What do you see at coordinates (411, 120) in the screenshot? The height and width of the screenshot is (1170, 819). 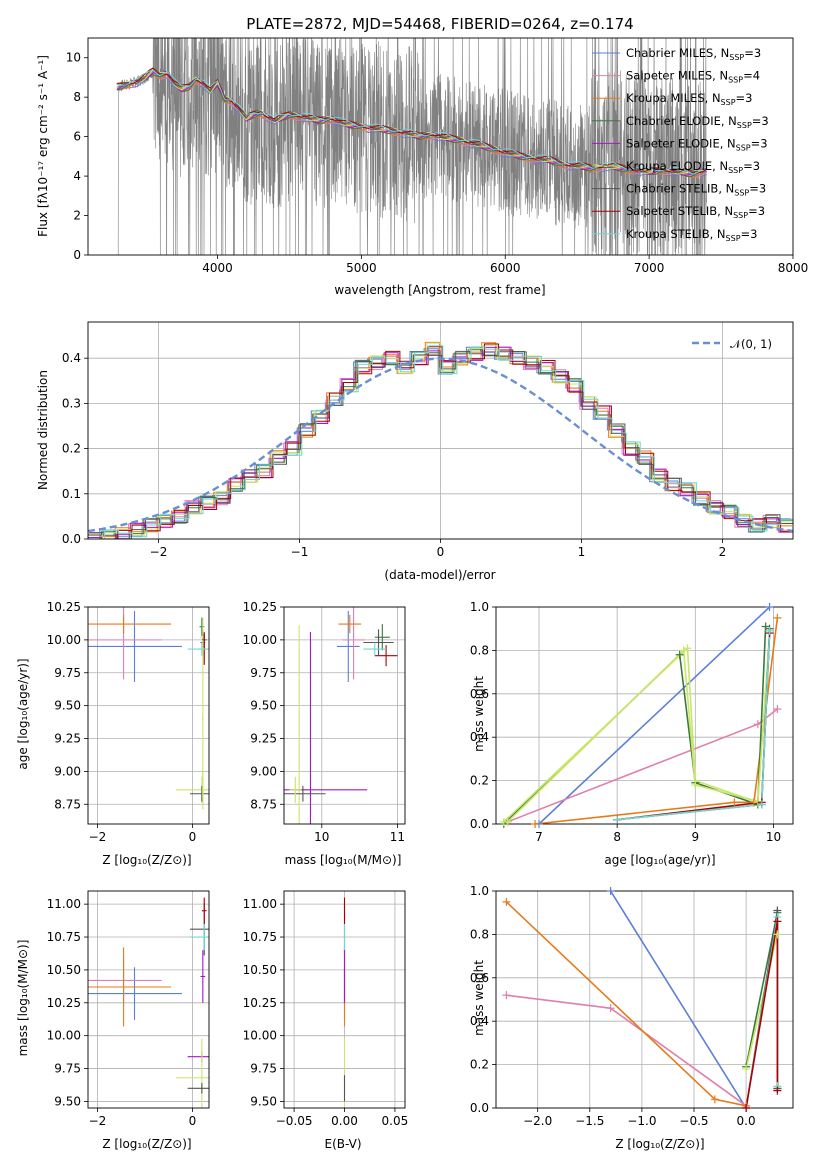 I see `spectrum-model-line` at bounding box center [411, 120].